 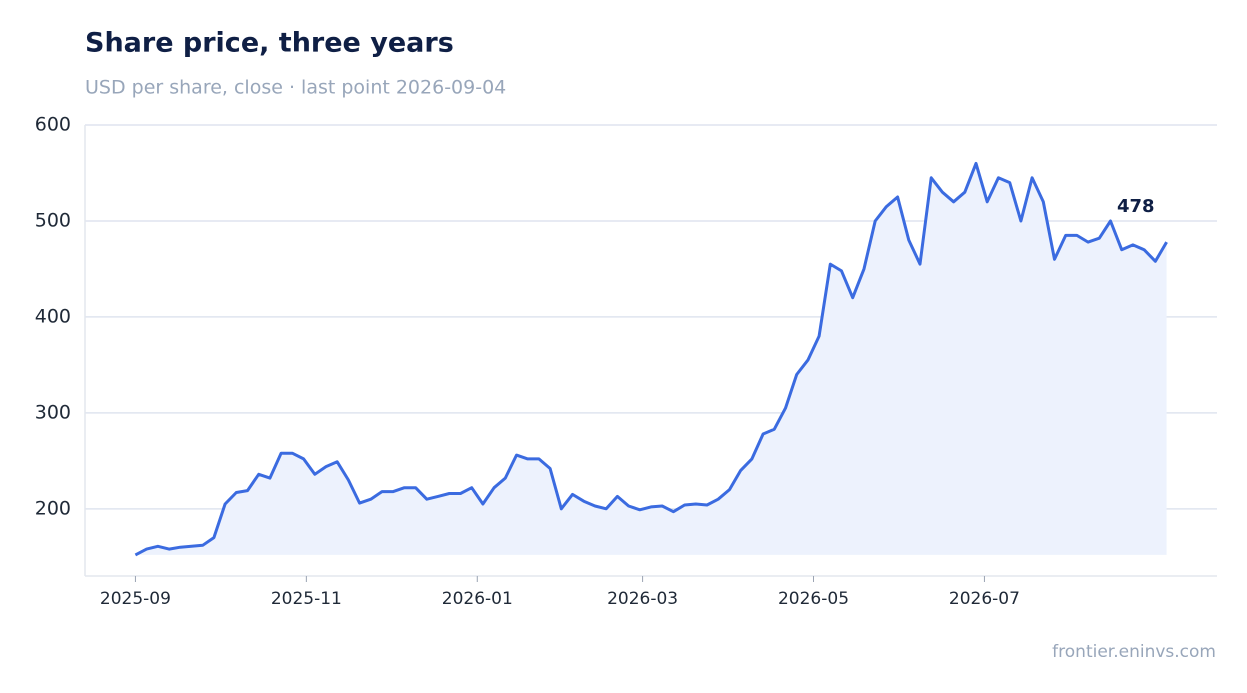 I want to click on x-tick-label: 2025-09, so click(x=135, y=599).